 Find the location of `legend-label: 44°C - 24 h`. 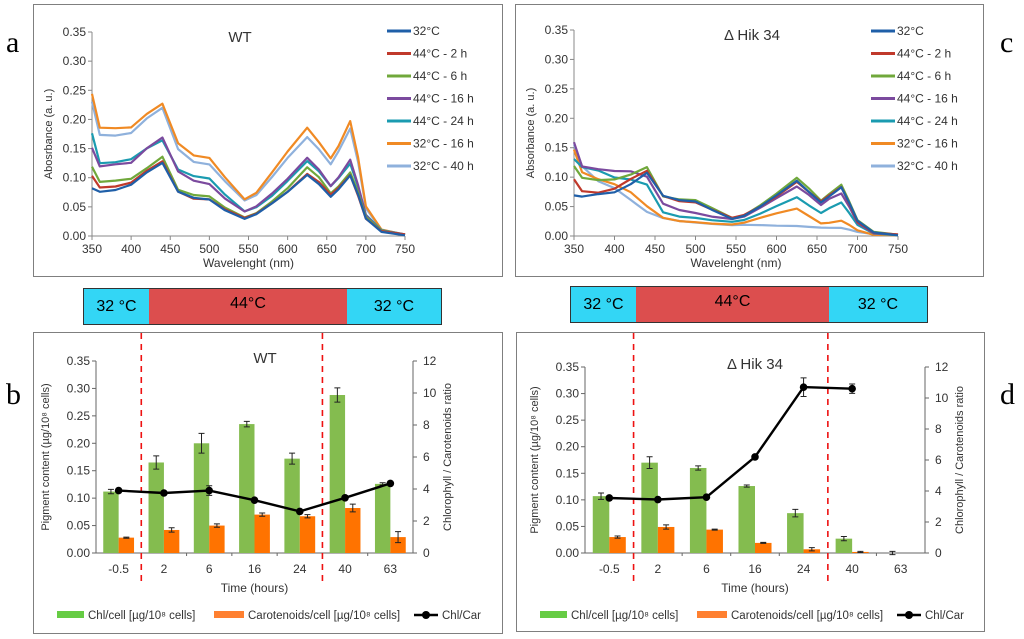

legend-label: 44°C - 24 h is located at coordinates (927, 121).